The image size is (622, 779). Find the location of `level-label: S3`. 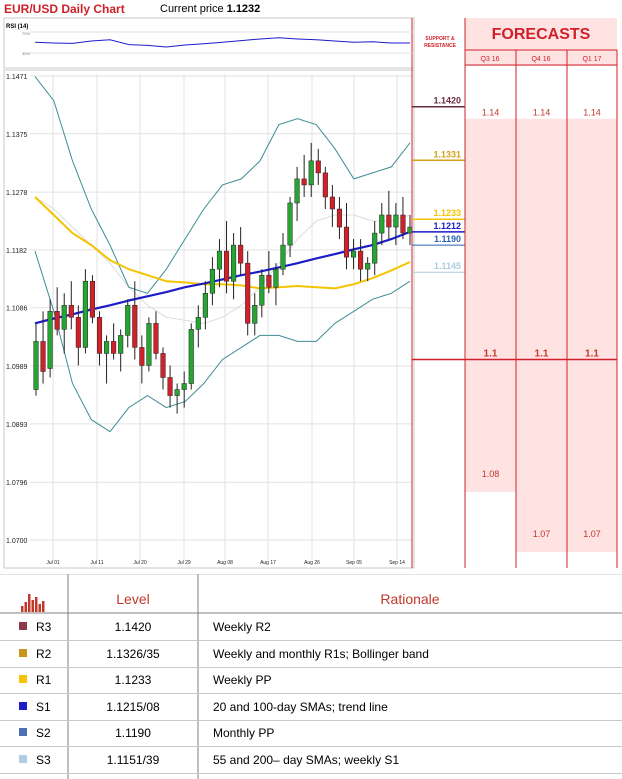

level-label: S3 is located at coordinates (43, 759).